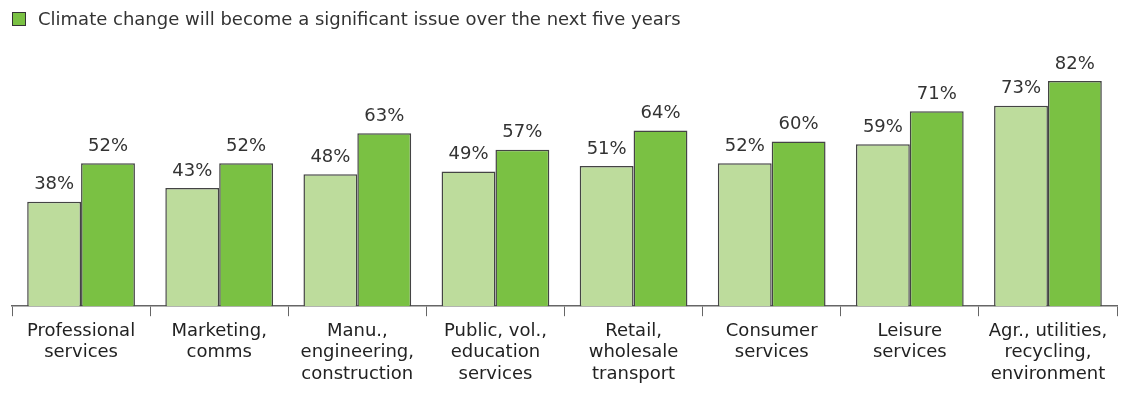 The image size is (1129, 403). What do you see at coordinates (359, 18) in the screenshot?
I see `legend-label: Climate change will become a significant issue over the next five years` at bounding box center [359, 18].